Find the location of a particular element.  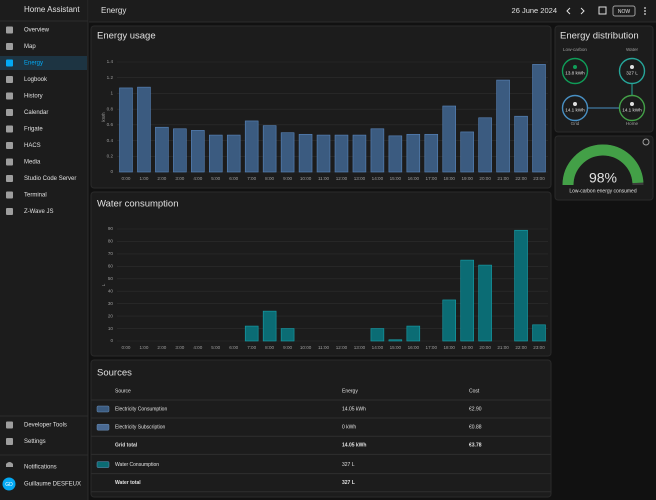

x-tick-label: 23:00 is located at coordinates (539, 347).